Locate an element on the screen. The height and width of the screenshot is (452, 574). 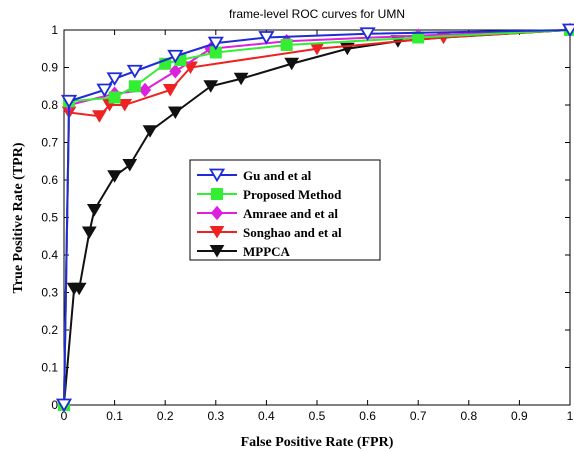
legend-entry: MPPCA is located at coordinates (244, 251).